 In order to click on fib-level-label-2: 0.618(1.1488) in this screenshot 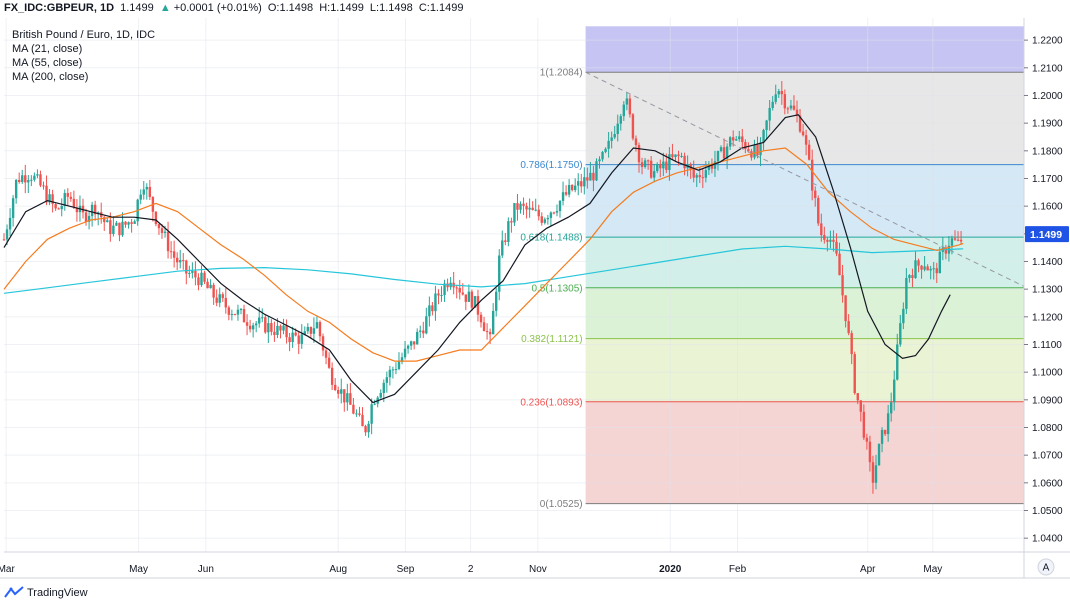, I will do `click(551, 238)`.